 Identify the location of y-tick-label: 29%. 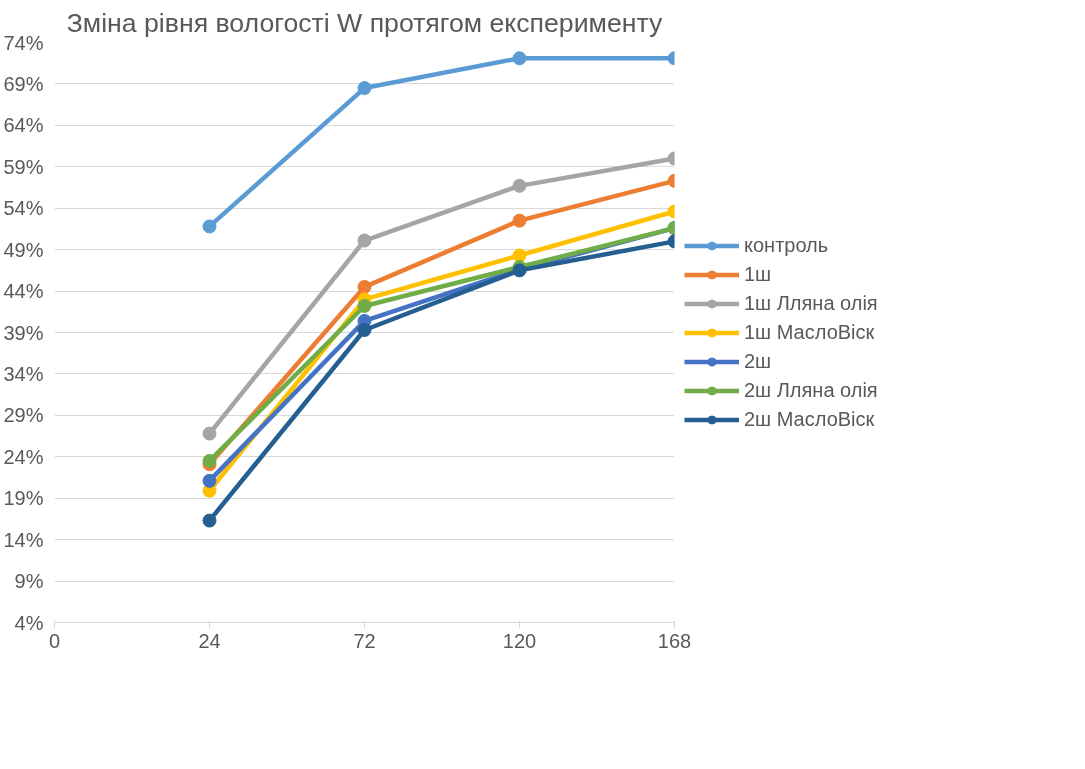
(23, 415).